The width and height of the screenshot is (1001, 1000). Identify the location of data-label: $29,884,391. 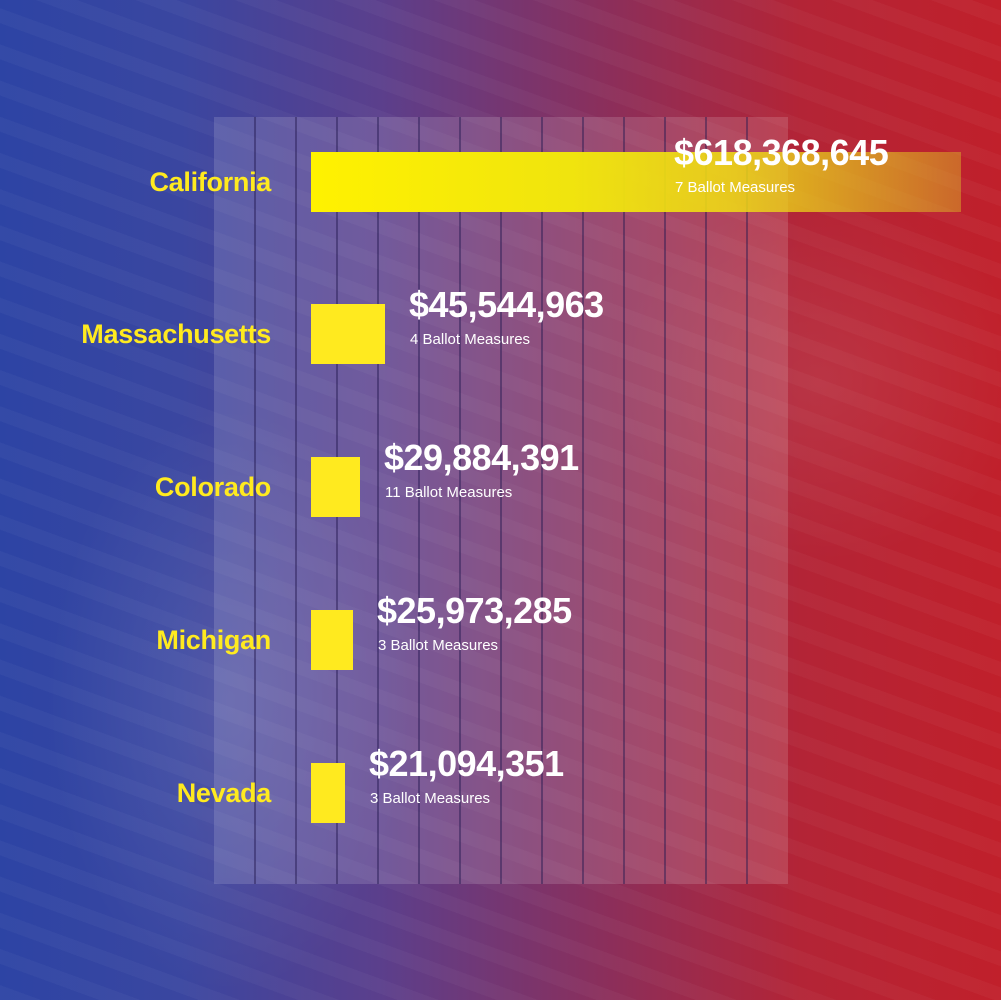
(481, 457).